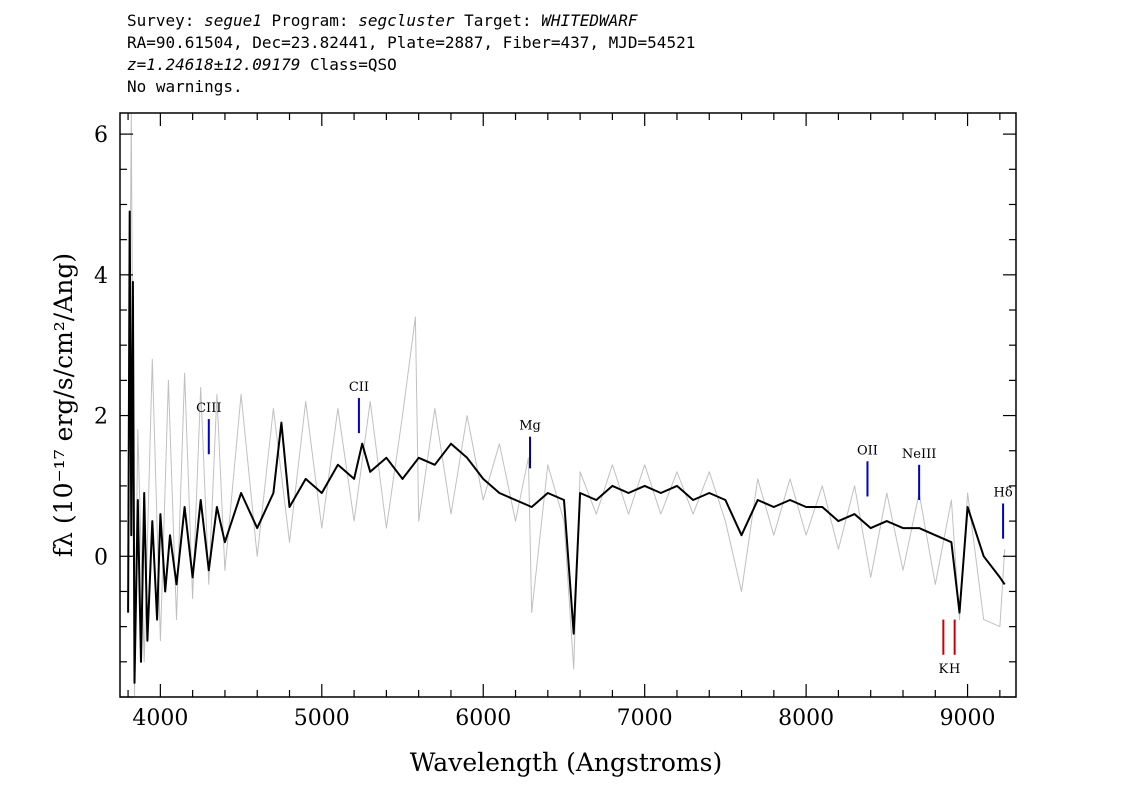 Image resolution: width=1134 pixels, height=810 pixels. I want to click on survey-label: Survey:, so click(166, 20).